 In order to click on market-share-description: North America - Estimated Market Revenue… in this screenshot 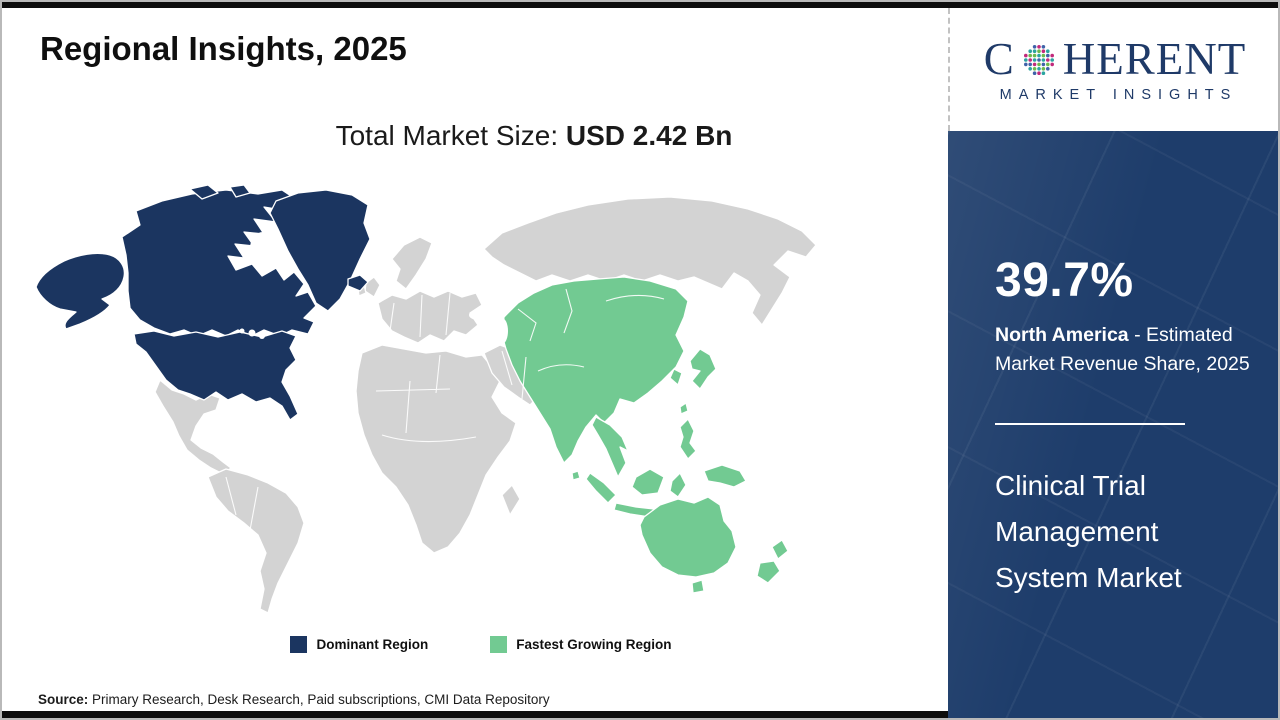, I will do `click(1129, 349)`.